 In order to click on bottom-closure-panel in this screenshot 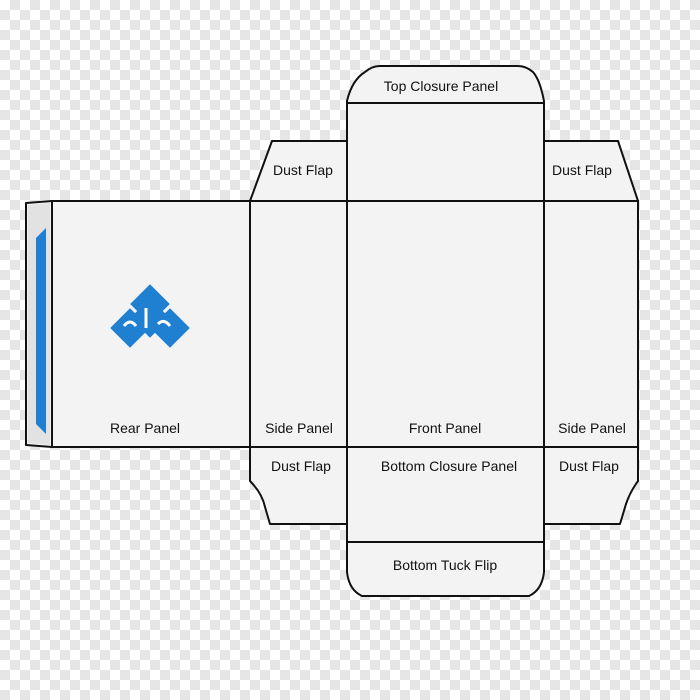, I will do `click(445, 494)`.